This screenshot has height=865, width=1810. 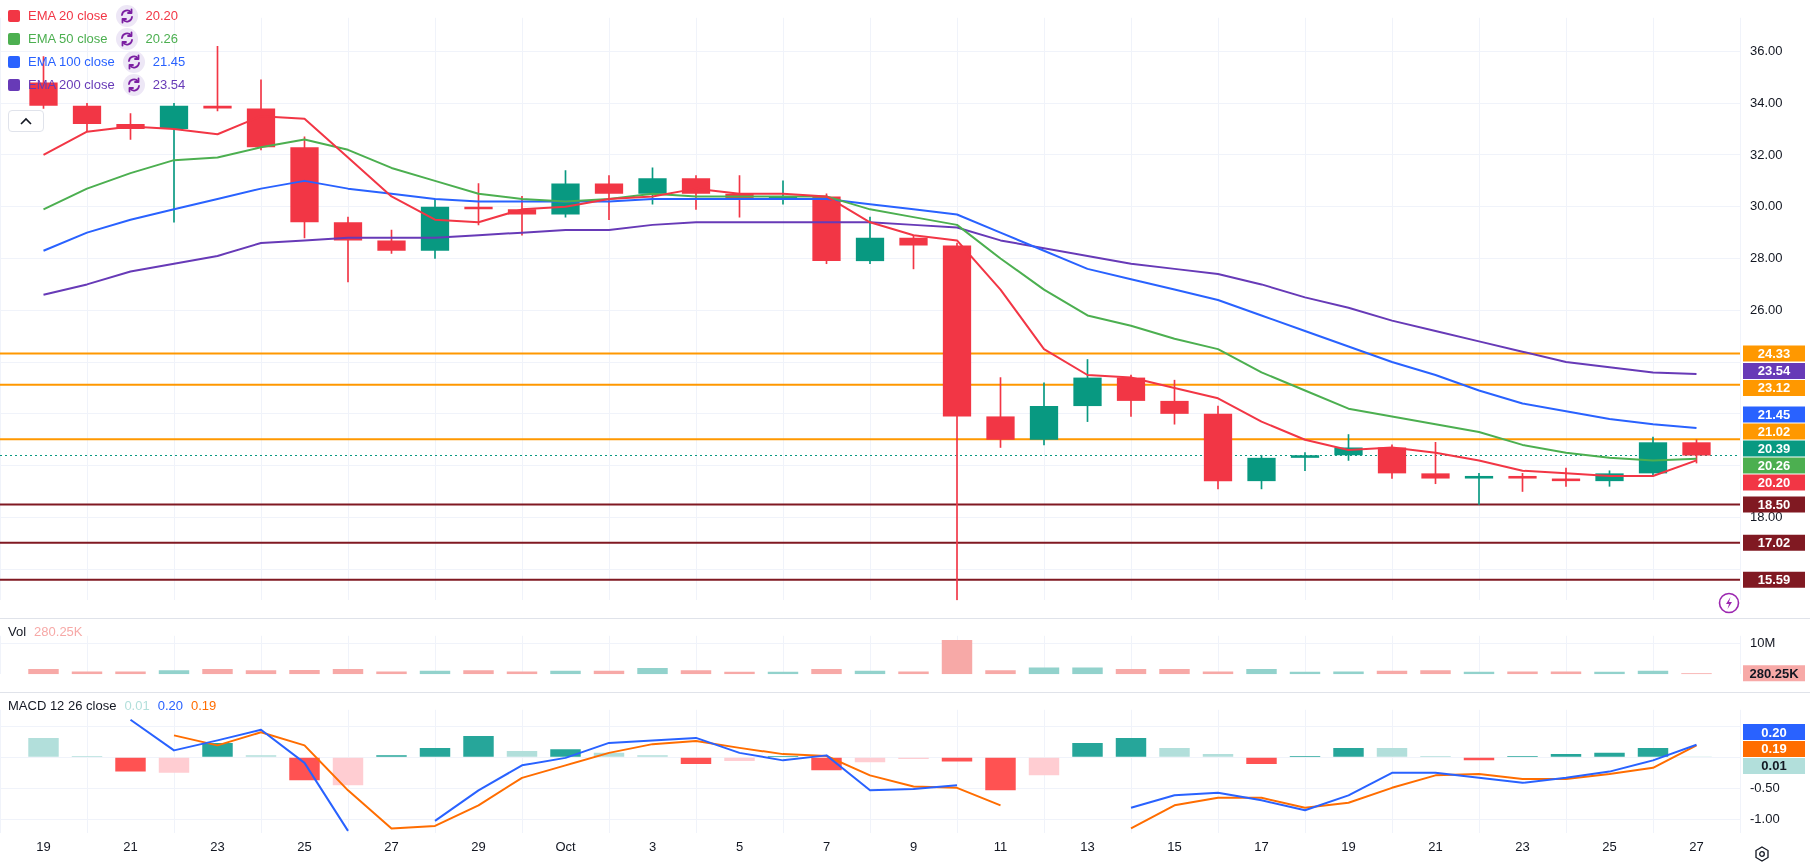 I want to click on text: 20.26, so click(x=1774, y=465).